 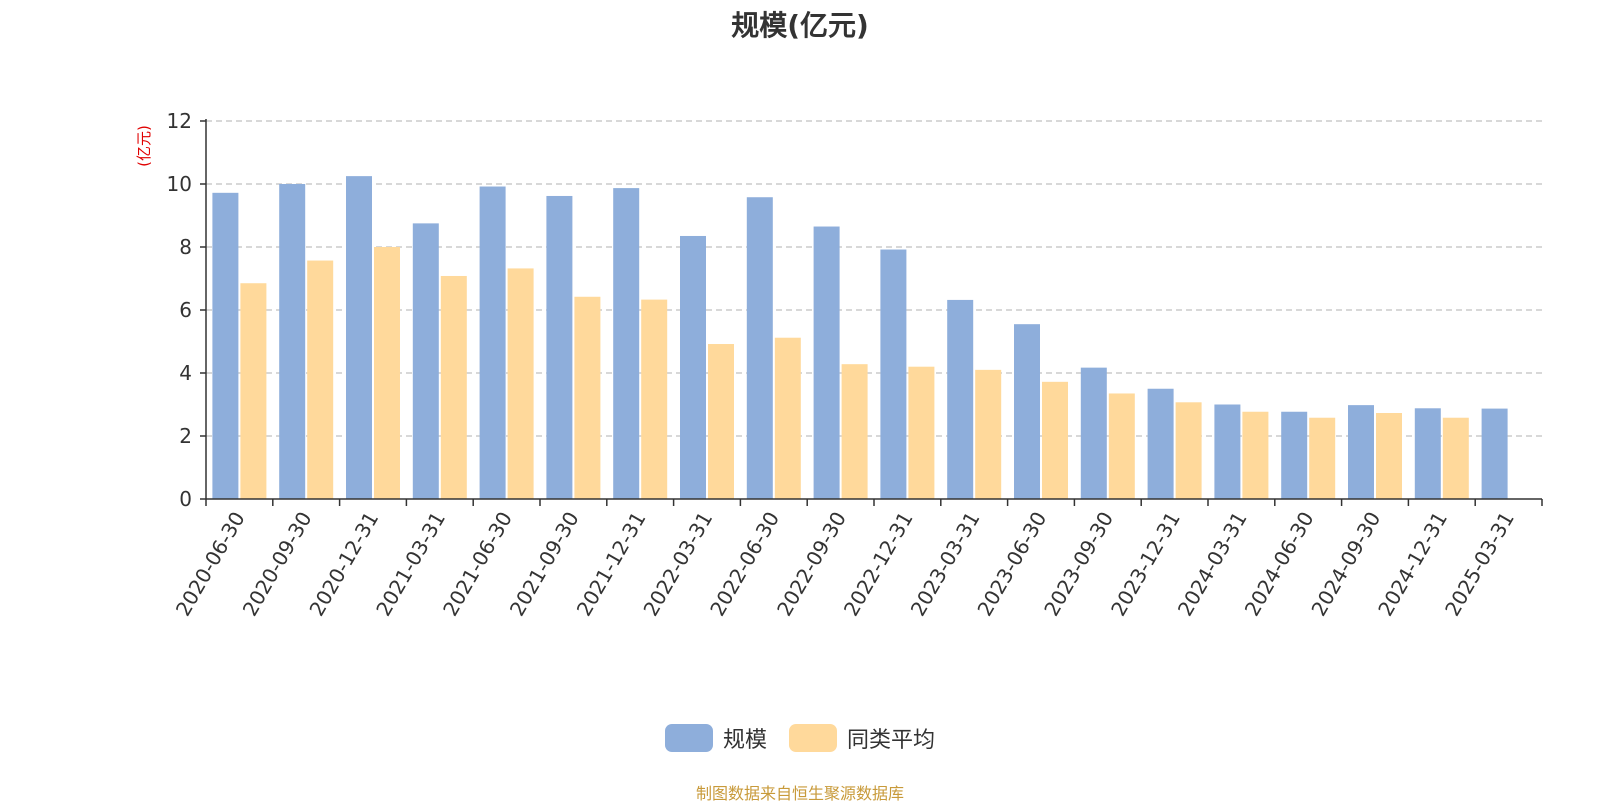 What do you see at coordinates (1479, 564) in the screenshot?
I see `x-tick-label: 2025-03-31` at bounding box center [1479, 564].